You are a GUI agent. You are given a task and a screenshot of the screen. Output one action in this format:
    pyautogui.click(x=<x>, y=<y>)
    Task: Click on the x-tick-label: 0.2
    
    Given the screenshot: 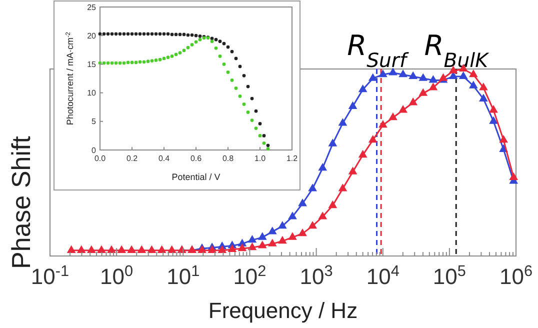 What is the action you would take?
    pyautogui.click(x=132, y=158)
    